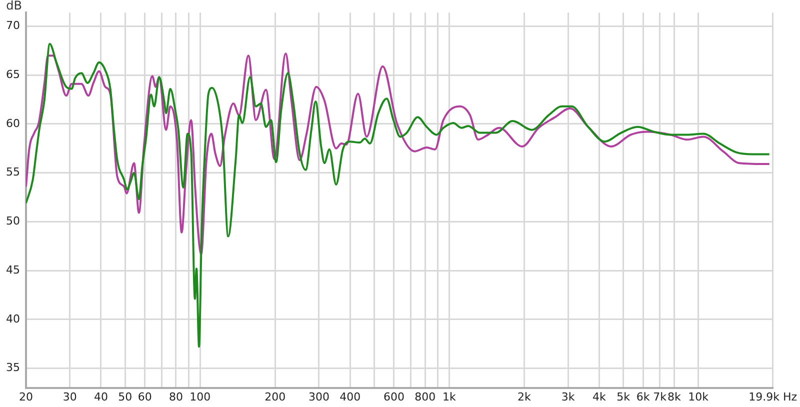  What do you see at coordinates (101, 397) in the screenshot?
I see `x-tick-label: 40` at bounding box center [101, 397].